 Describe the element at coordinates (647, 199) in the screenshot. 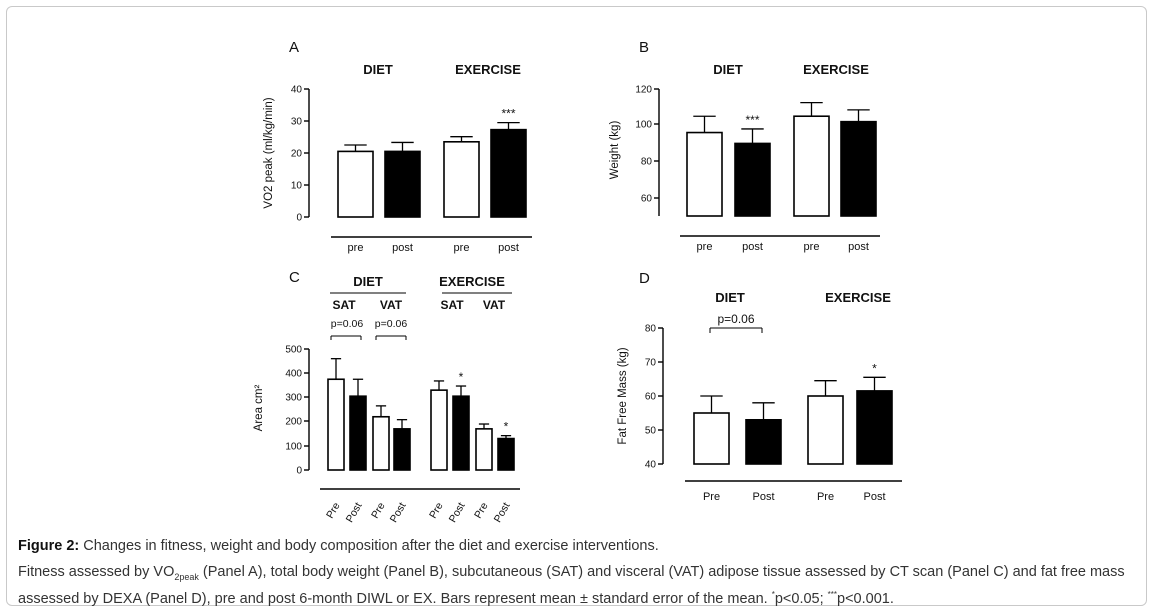

I see `panel-b-y-tick-label: 60` at that location.